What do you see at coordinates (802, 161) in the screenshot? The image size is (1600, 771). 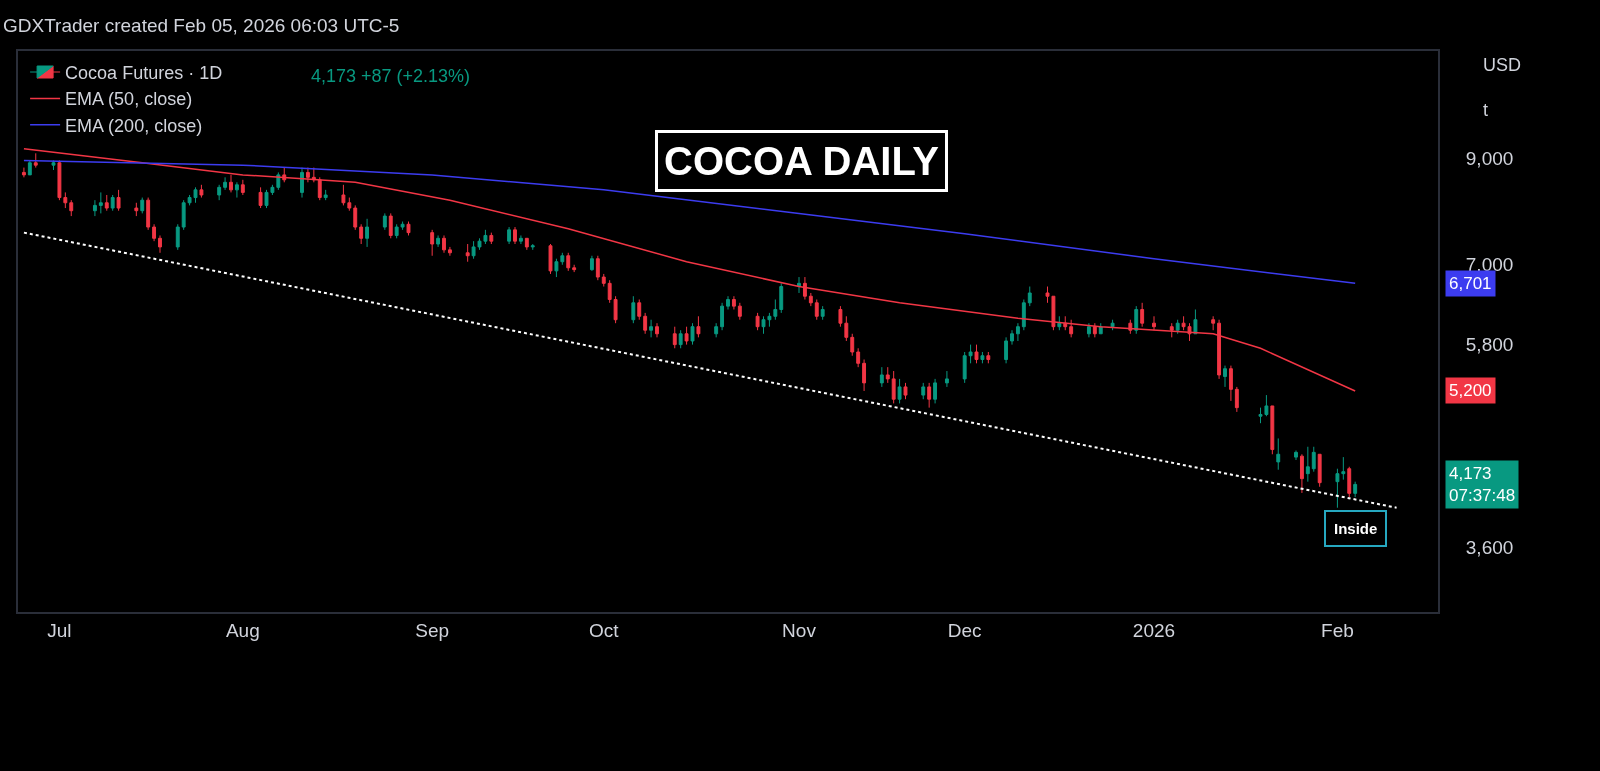 I see `text: COCOA DAILY` at bounding box center [802, 161].